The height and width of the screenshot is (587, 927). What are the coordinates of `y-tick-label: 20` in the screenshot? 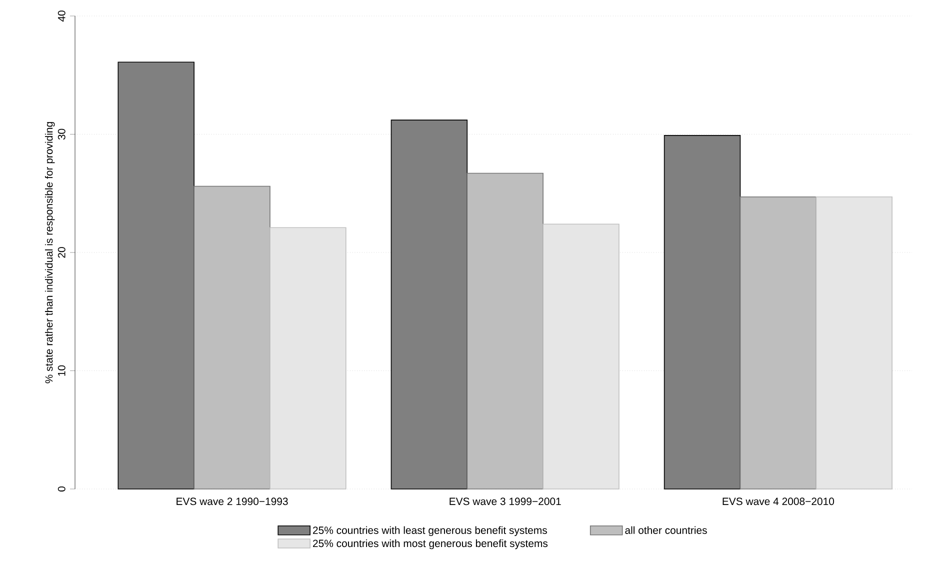 It's located at (62, 252).